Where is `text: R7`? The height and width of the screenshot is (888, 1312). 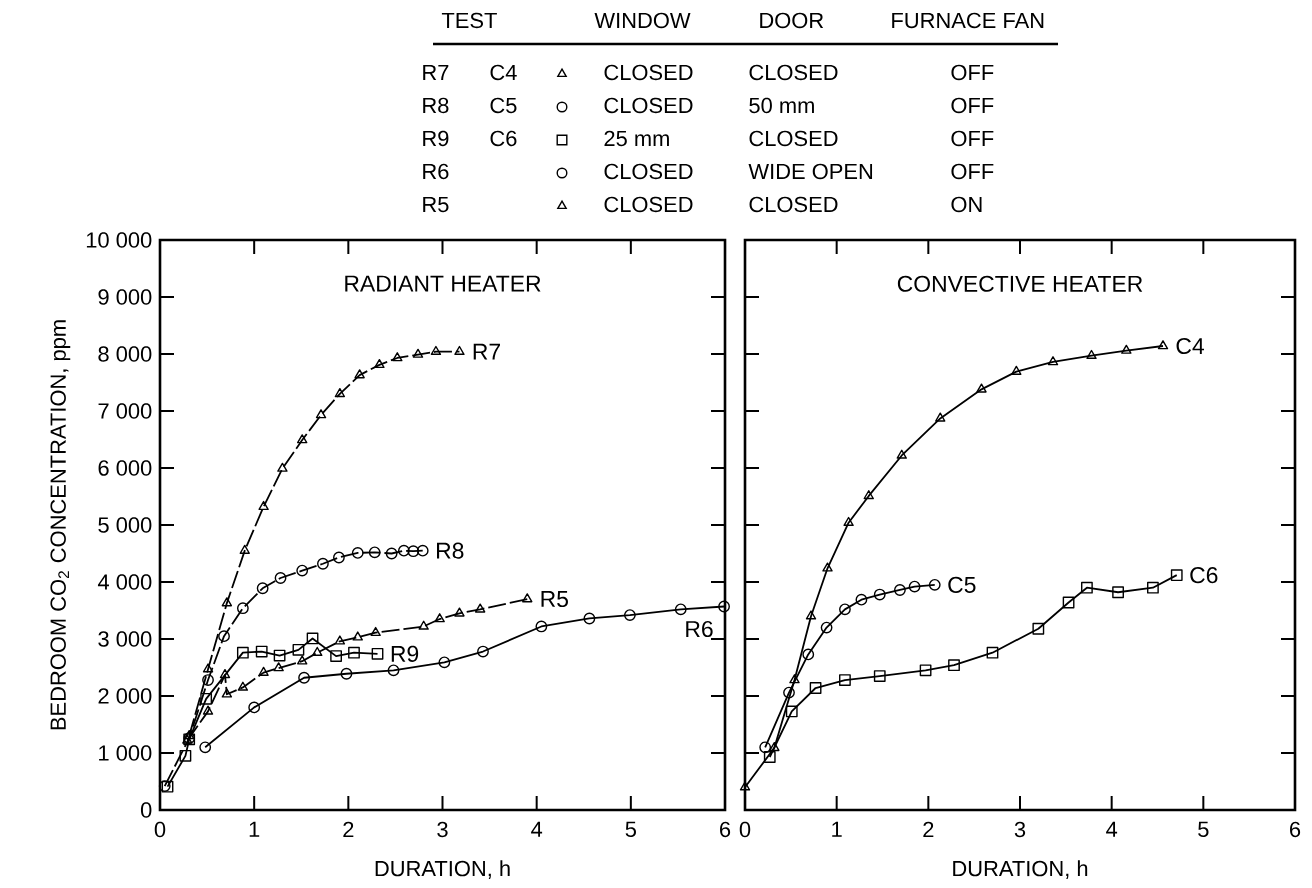
text: R7 is located at coordinates (436, 72).